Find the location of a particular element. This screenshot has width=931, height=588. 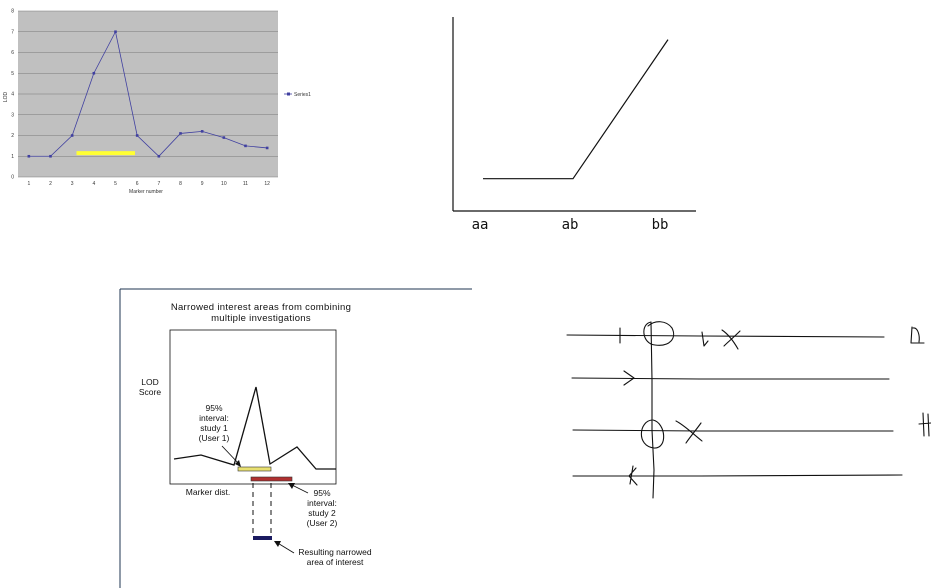

highlight-interval-bar is located at coordinates (105, 153).